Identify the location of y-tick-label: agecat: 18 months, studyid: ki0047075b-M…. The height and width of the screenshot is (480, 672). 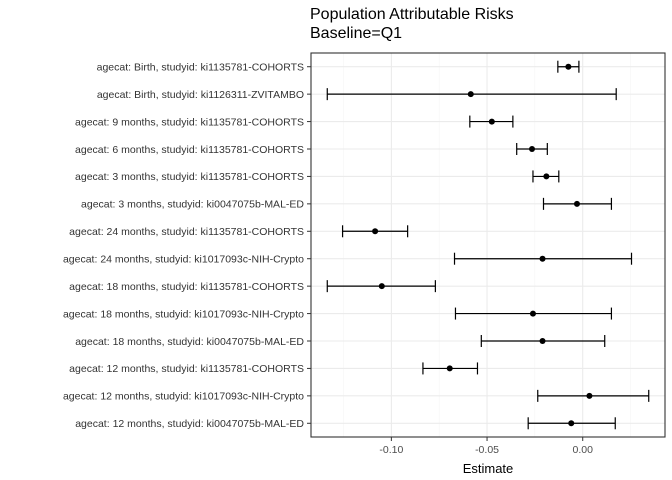
(189, 342).